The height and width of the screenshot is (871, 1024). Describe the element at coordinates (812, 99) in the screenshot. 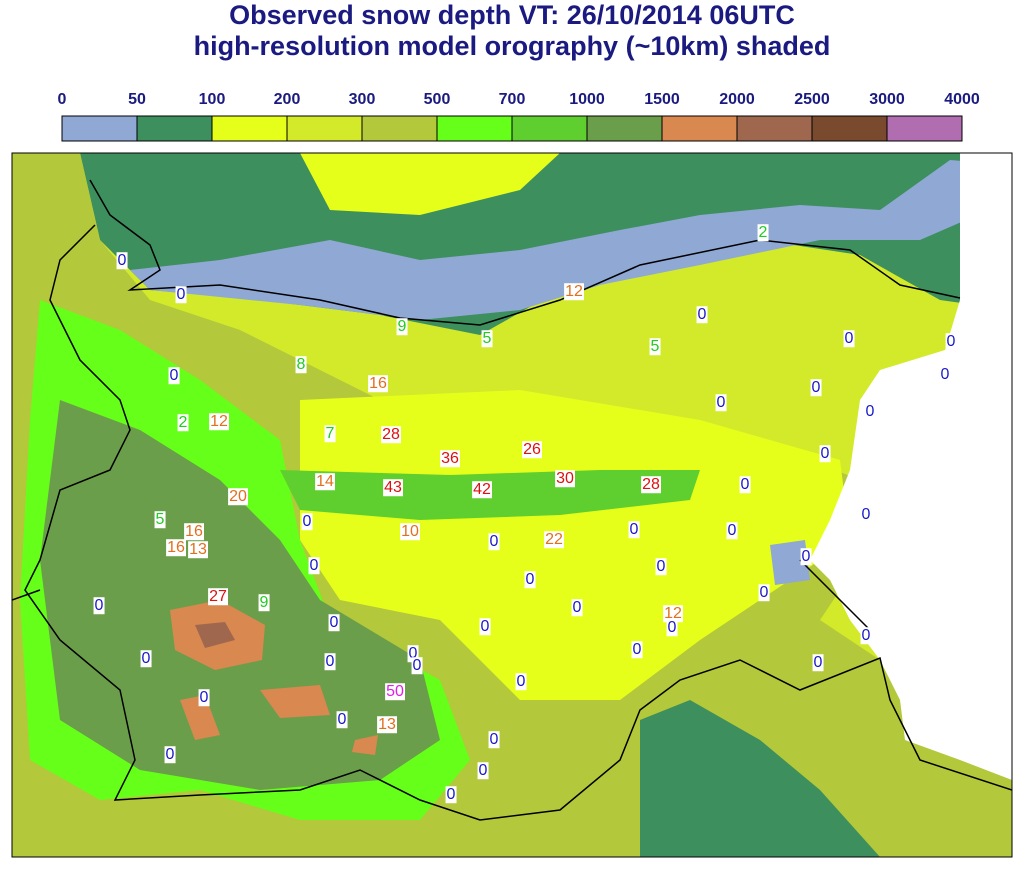

I see `colorbar-label: 2500` at that location.